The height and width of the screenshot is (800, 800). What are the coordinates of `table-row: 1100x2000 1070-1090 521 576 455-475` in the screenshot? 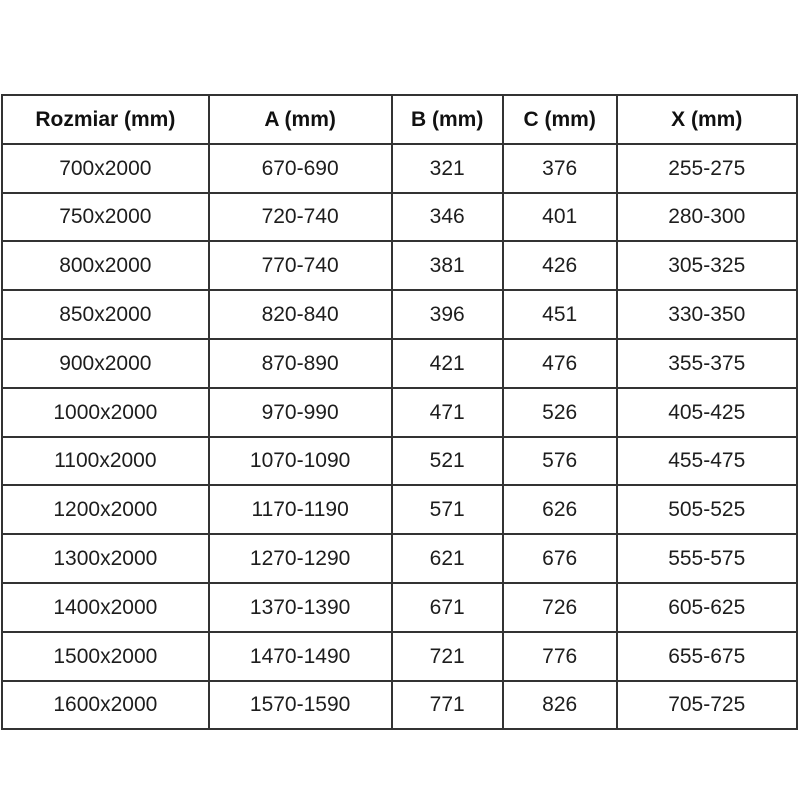 It's located at (399, 461).